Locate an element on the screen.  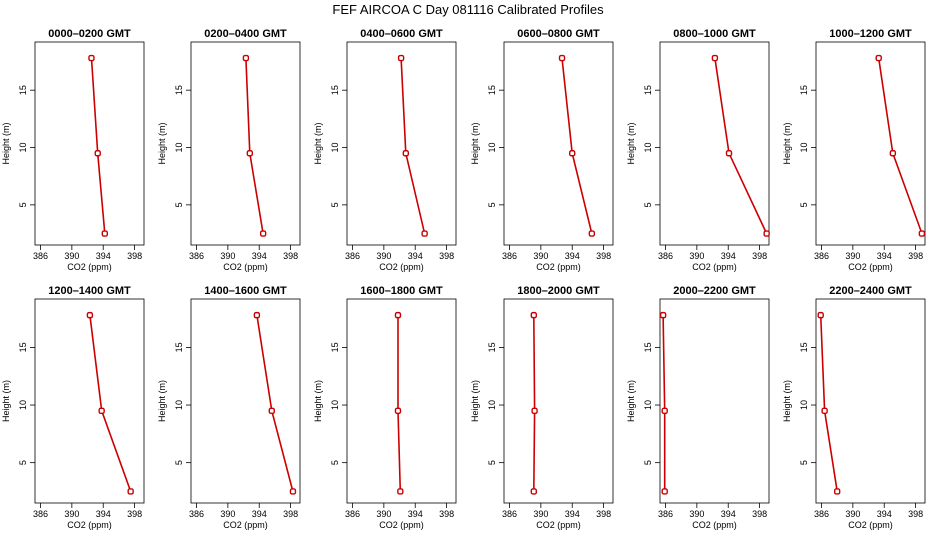
panel-9-frame is located at coordinates (401, 401).